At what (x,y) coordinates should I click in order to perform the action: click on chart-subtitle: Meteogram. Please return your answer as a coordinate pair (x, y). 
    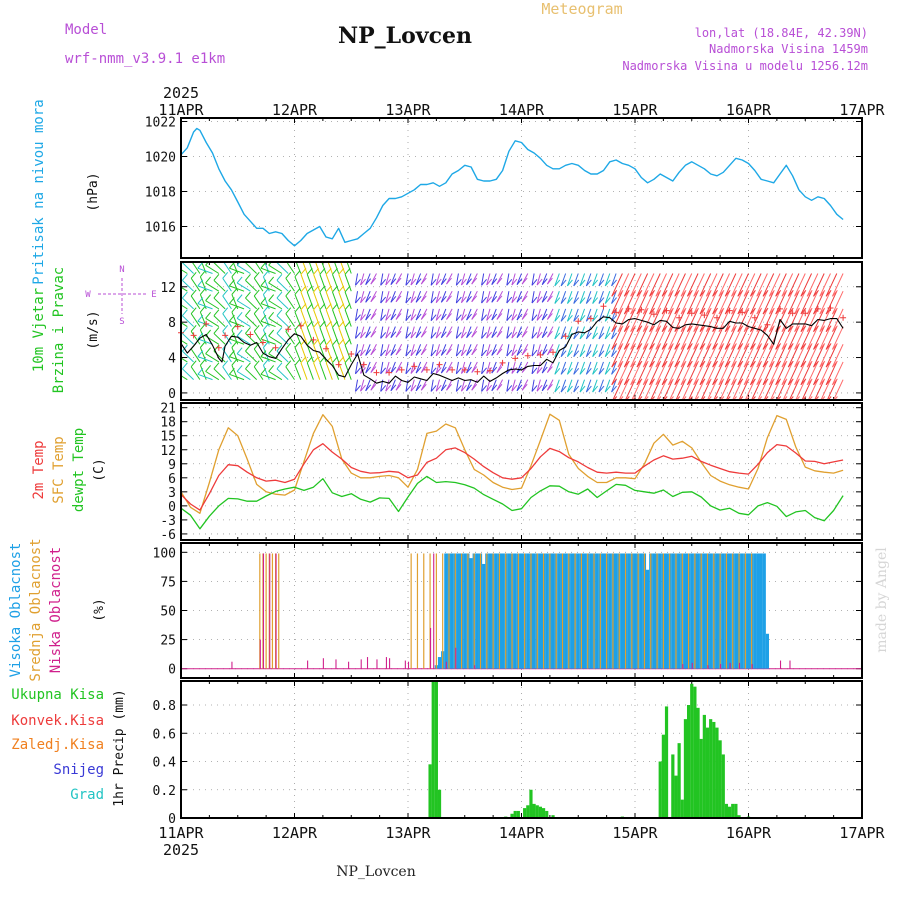
    Looking at the image, I should click on (581, 9).